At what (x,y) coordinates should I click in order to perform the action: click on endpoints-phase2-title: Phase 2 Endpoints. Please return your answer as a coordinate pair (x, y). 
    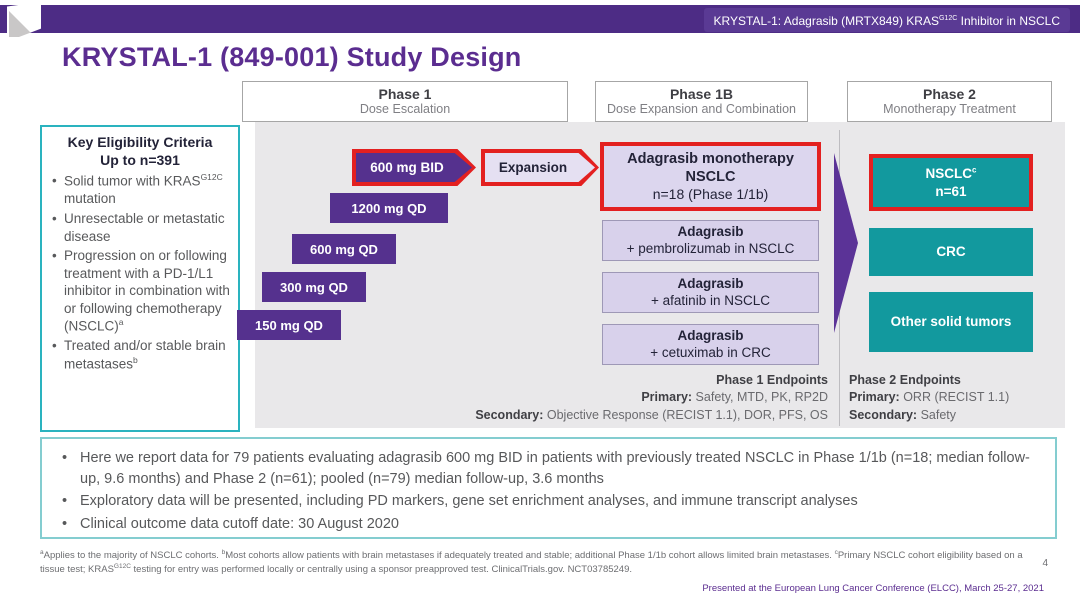
    Looking at the image, I should click on (905, 380).